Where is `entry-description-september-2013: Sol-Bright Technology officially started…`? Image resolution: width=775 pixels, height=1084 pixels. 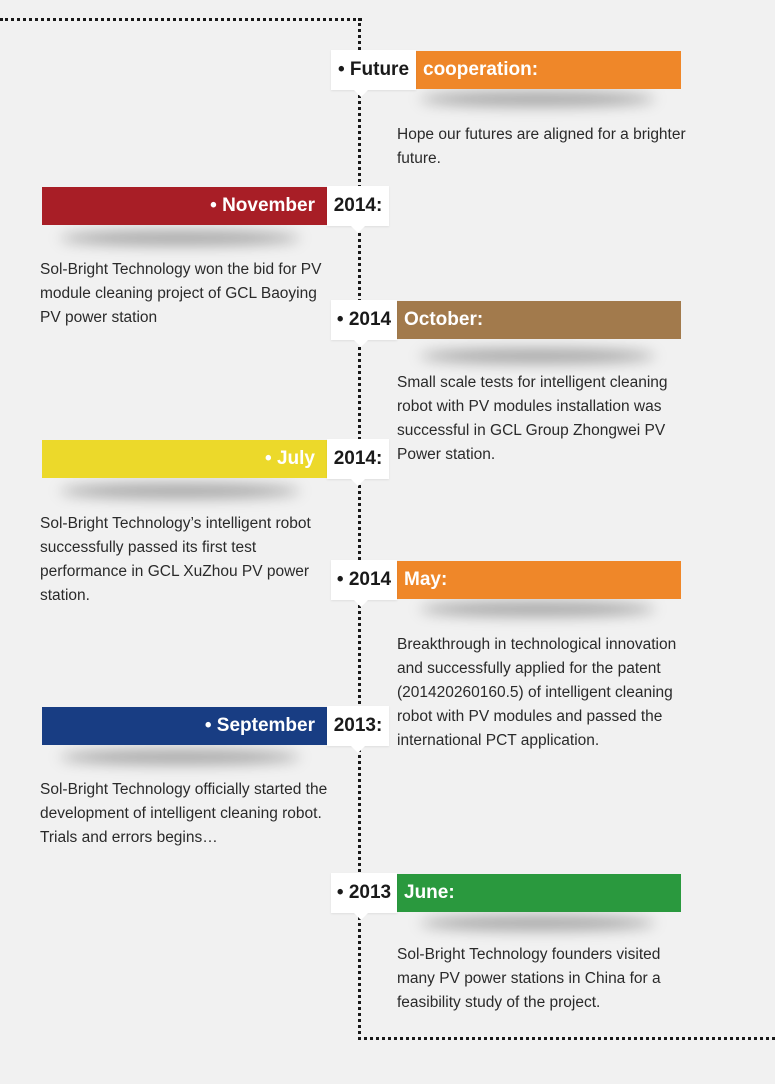 entry-description-september-2013: Sol-Bright Technology officially started… is located at coordinates (184, 813).